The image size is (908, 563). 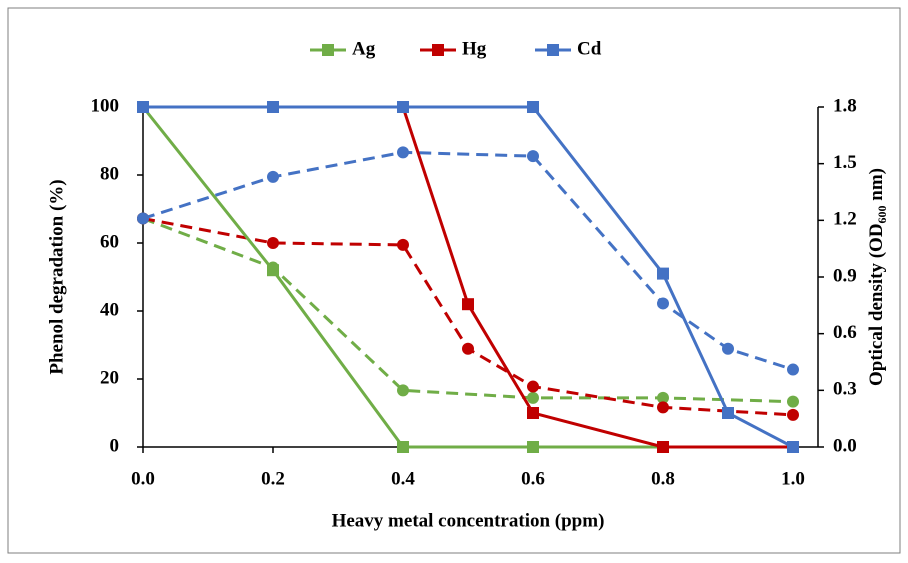 What do you see at coordinates (845, 389) in the screenshot?
I see `y2-tick-label: 0.3` at bounding box center [845, 389].